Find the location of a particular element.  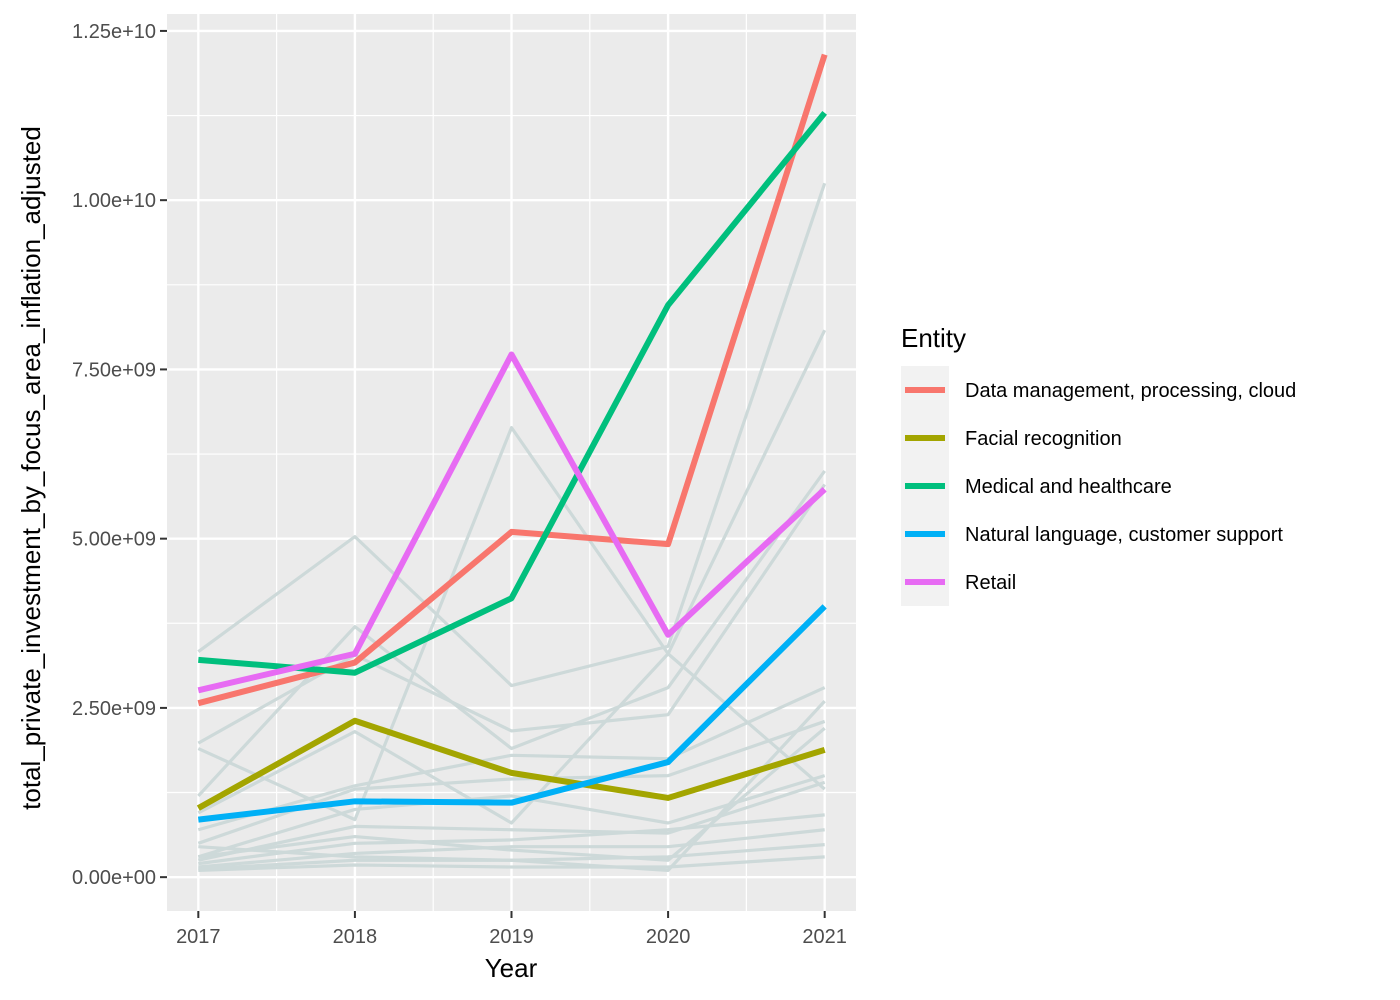

y-tick-label: 0.00e+00 is located at coordinates (114, 878).